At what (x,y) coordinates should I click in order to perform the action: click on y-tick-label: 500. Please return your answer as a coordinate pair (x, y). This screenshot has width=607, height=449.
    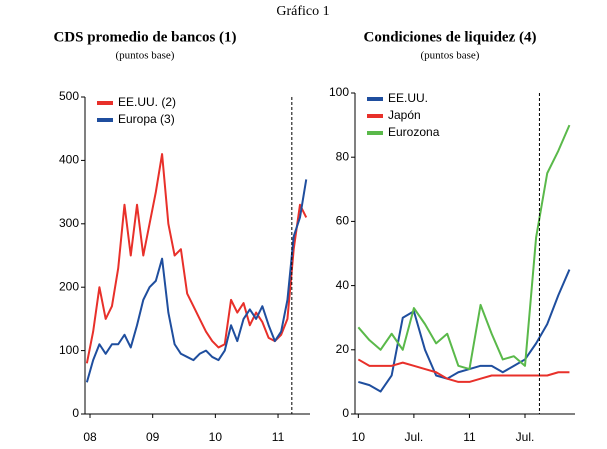
    Looking at the image, I should click on (69, 96).